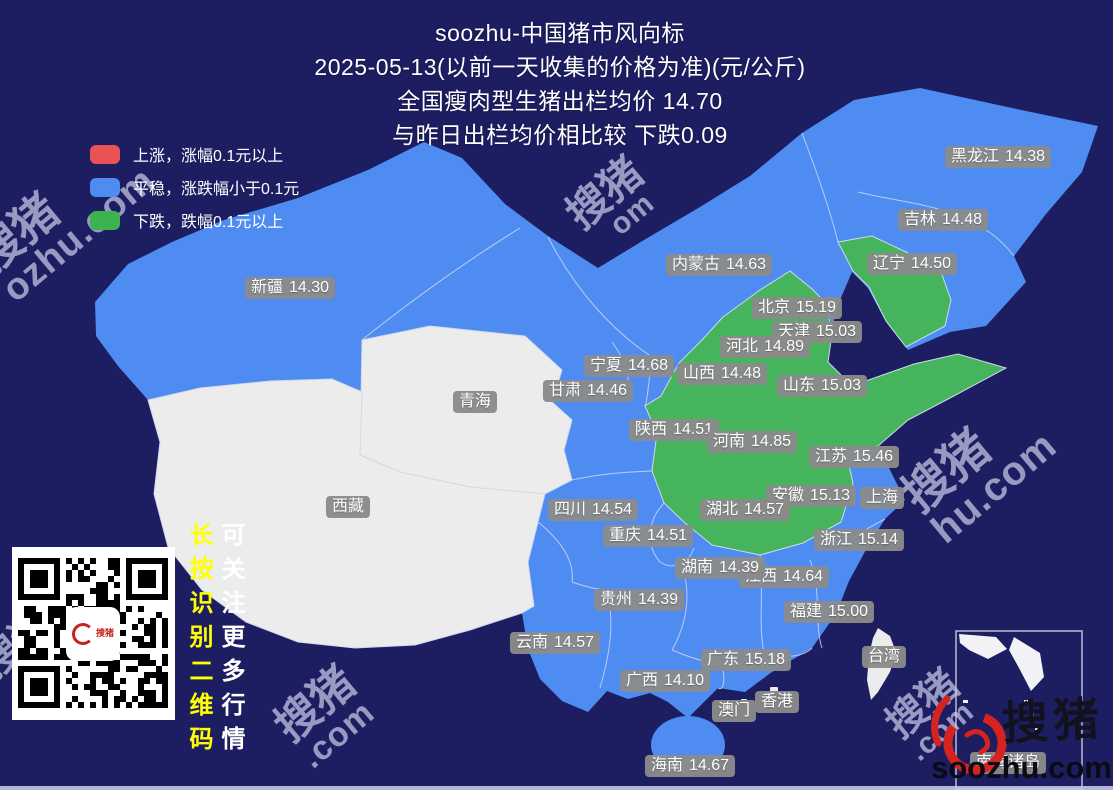  Describe the element at coordinates (752, 442) in the screenshot. I see `map-label-henan: 河南 14.85` at that location.